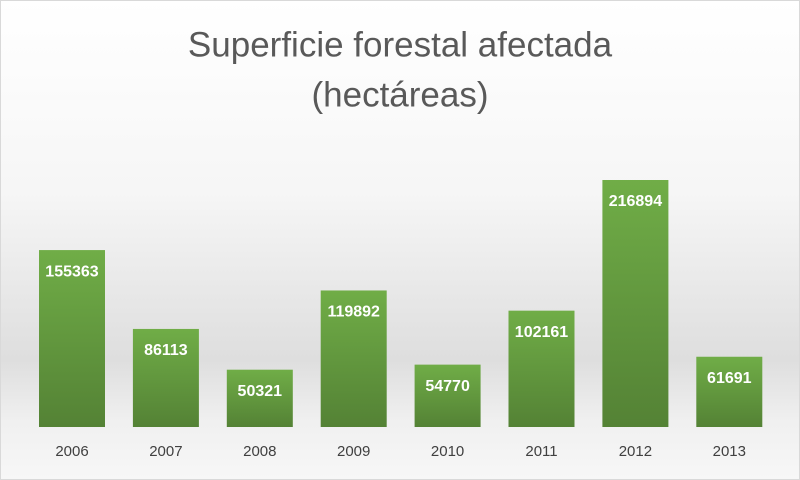  What do you see at coordinates (447, 451) in the screenshot?
I see `x-tick-label: 2010` at bounding box center [447, 451].